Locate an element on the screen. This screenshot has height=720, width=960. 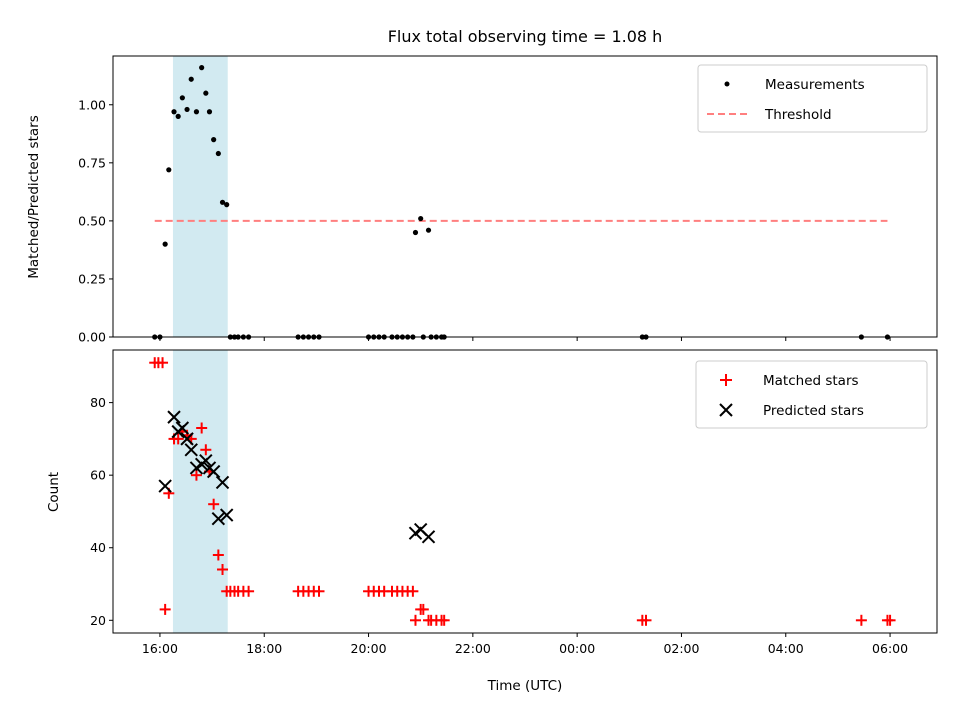
x-tick-label: 16:00 is located at coordinates (160, 648).